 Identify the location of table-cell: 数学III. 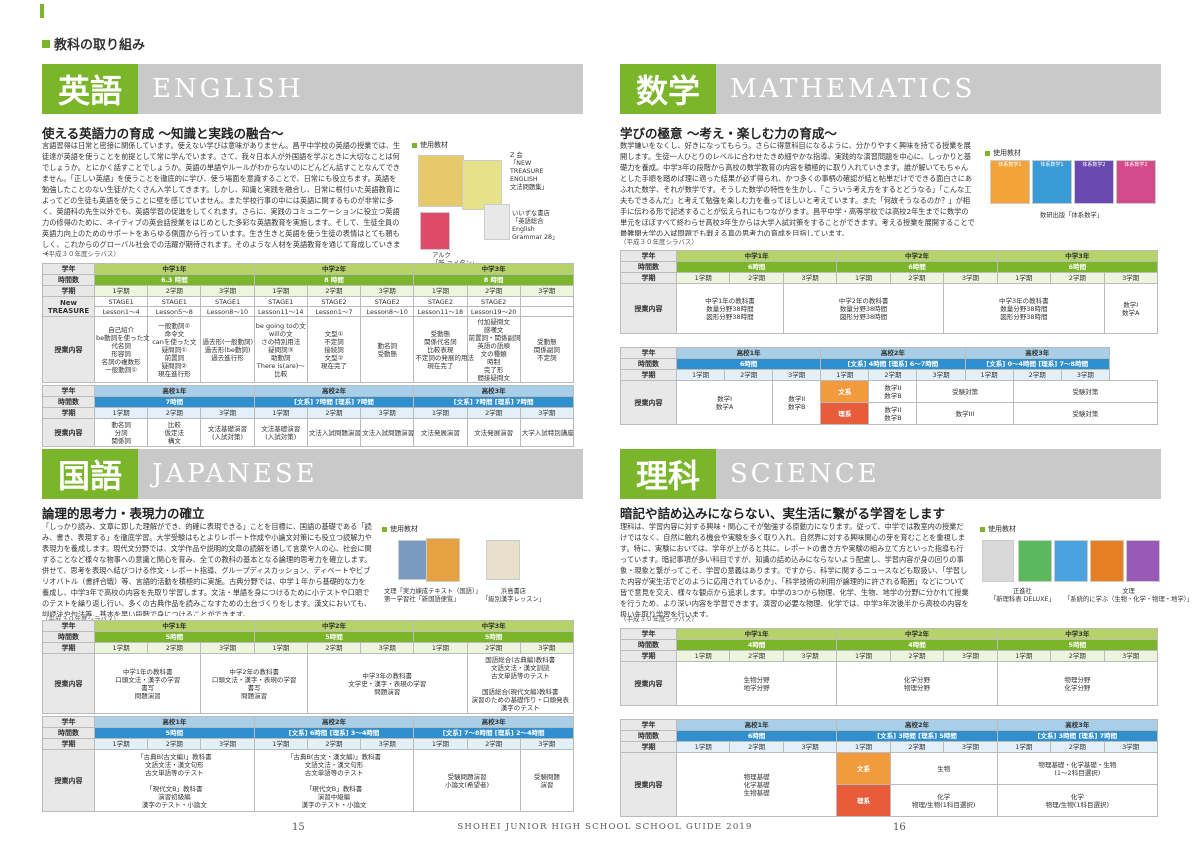
(965, 413).